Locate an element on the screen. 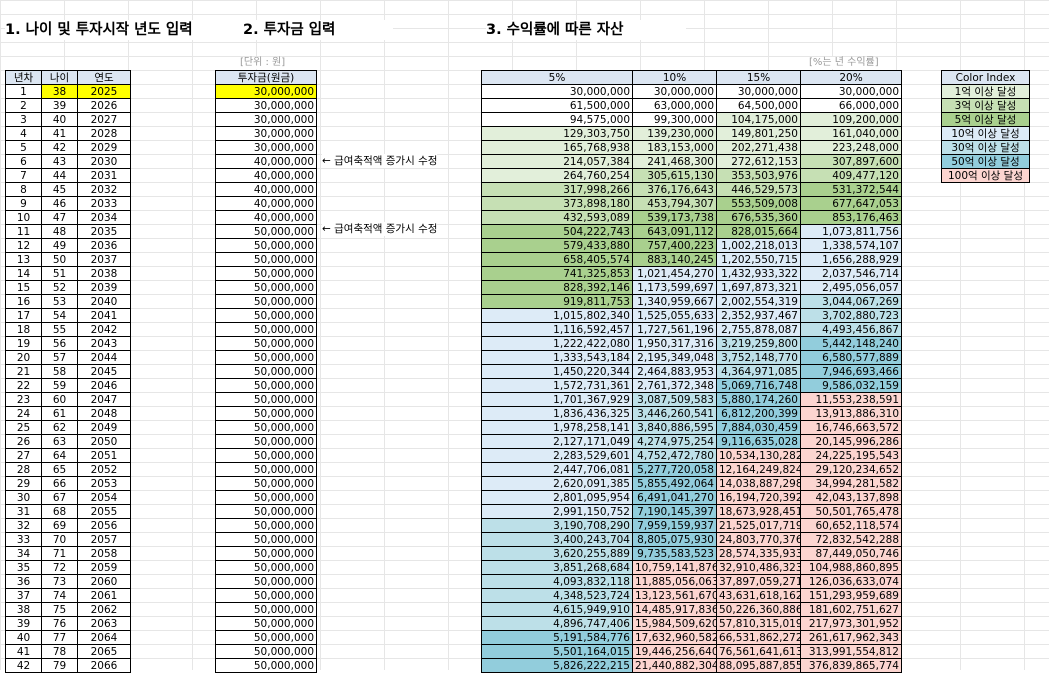 The width and height of the screenshot is (1049, 673). cell-asset-5: 658,405,574 is located at coordinates (557, 259).